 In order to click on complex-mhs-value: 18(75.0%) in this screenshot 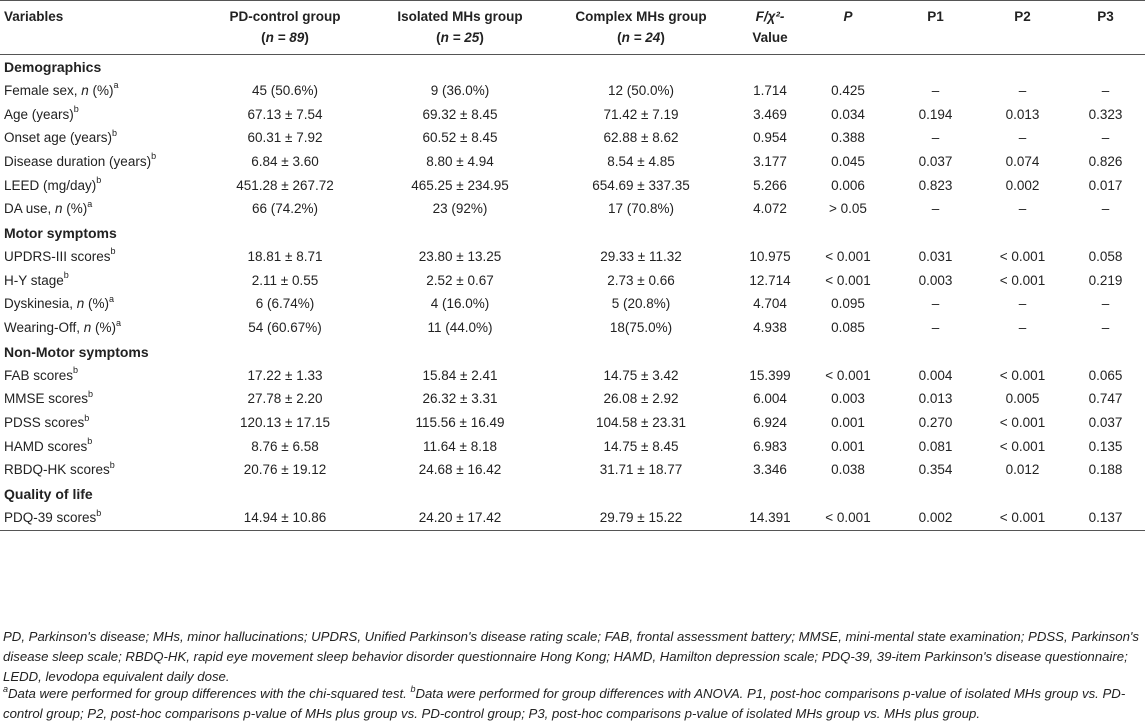, I will do `click(641, 328)`.